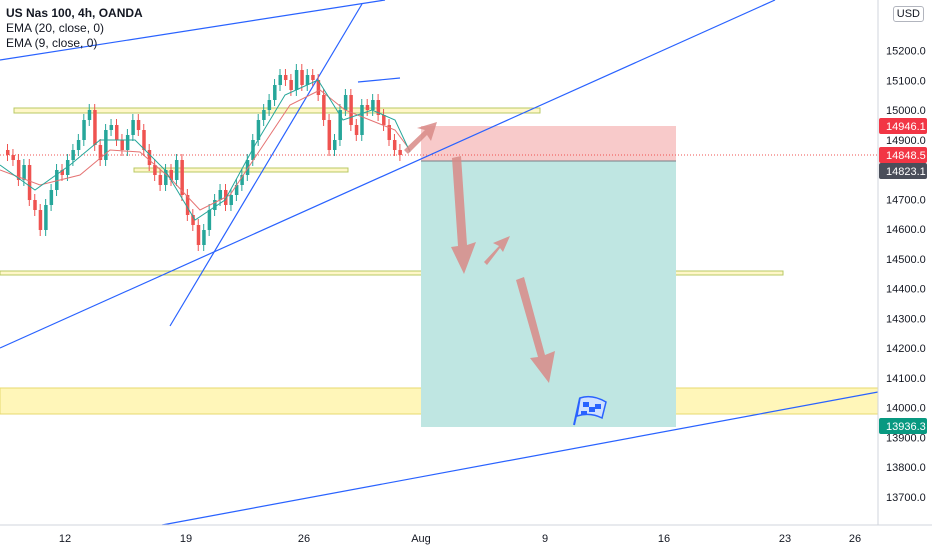  What do you see at coordinates (52, 43) in the screenshot?
I see `ema-9-legend: EMA (9, close, 0)` at bounding box center [52, 43].